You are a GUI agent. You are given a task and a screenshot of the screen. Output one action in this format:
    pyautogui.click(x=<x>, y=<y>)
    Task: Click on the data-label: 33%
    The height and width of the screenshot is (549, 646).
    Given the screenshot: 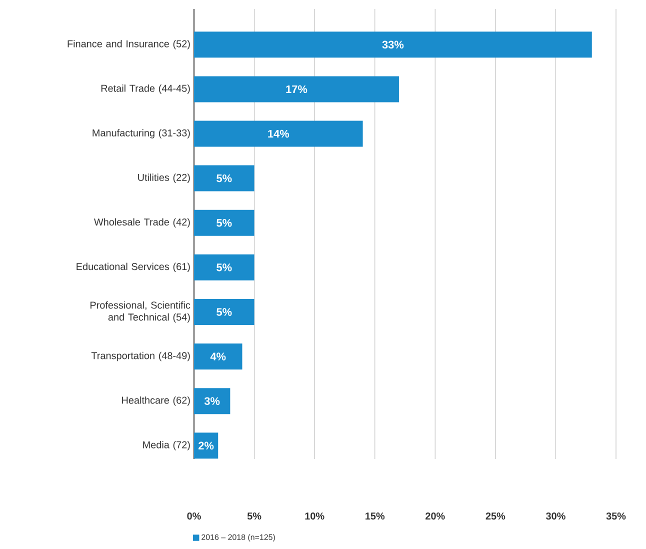 What is the action you would take?
    pyautogui.click(x=393, y=44)
    